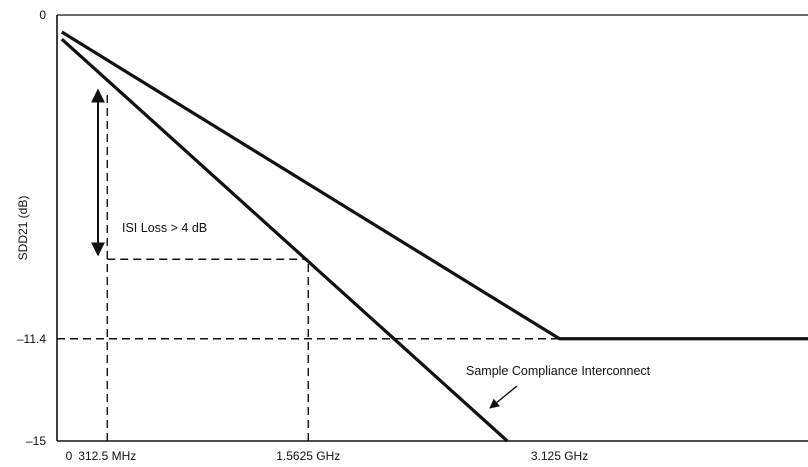 This screenshot has width=808, height=467. What do you see at coordinates (31, 339) in the screenshot?
I see `y-tick-label-1: –11.4` at bounding box center [31, 339].